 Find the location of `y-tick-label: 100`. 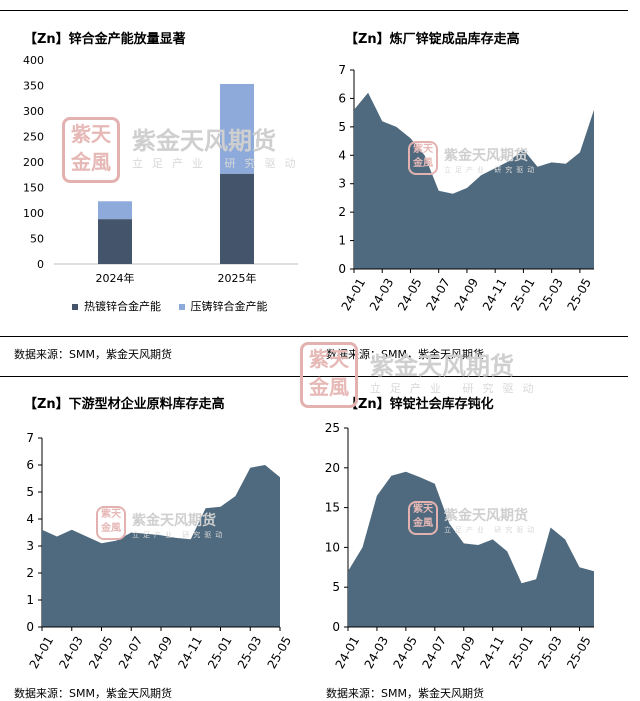

y-tick-label: 100 is located at coordinates (33, 213).